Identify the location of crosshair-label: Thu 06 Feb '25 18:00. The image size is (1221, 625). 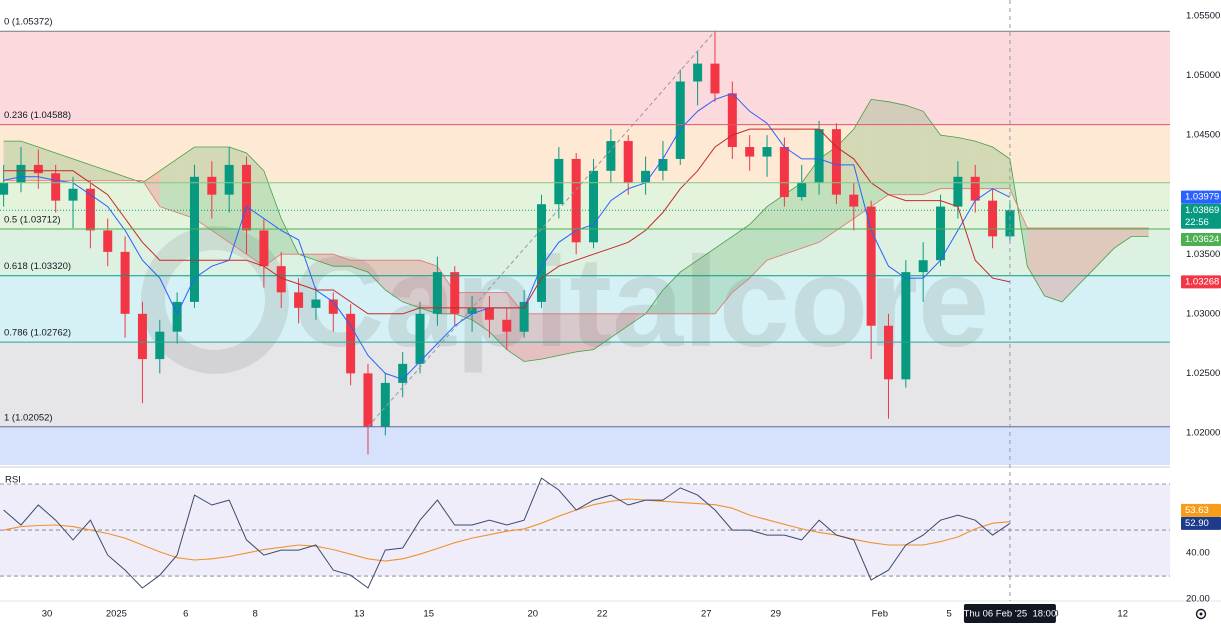
(1010, 614).